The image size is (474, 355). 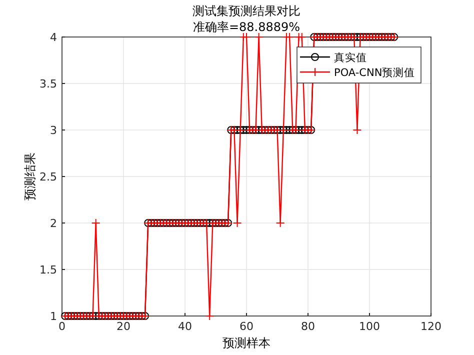 What do you see at coordinates (350, 57) in the screenshot?
I see `legend-label: 真实值` at bounding box center [350, 57].